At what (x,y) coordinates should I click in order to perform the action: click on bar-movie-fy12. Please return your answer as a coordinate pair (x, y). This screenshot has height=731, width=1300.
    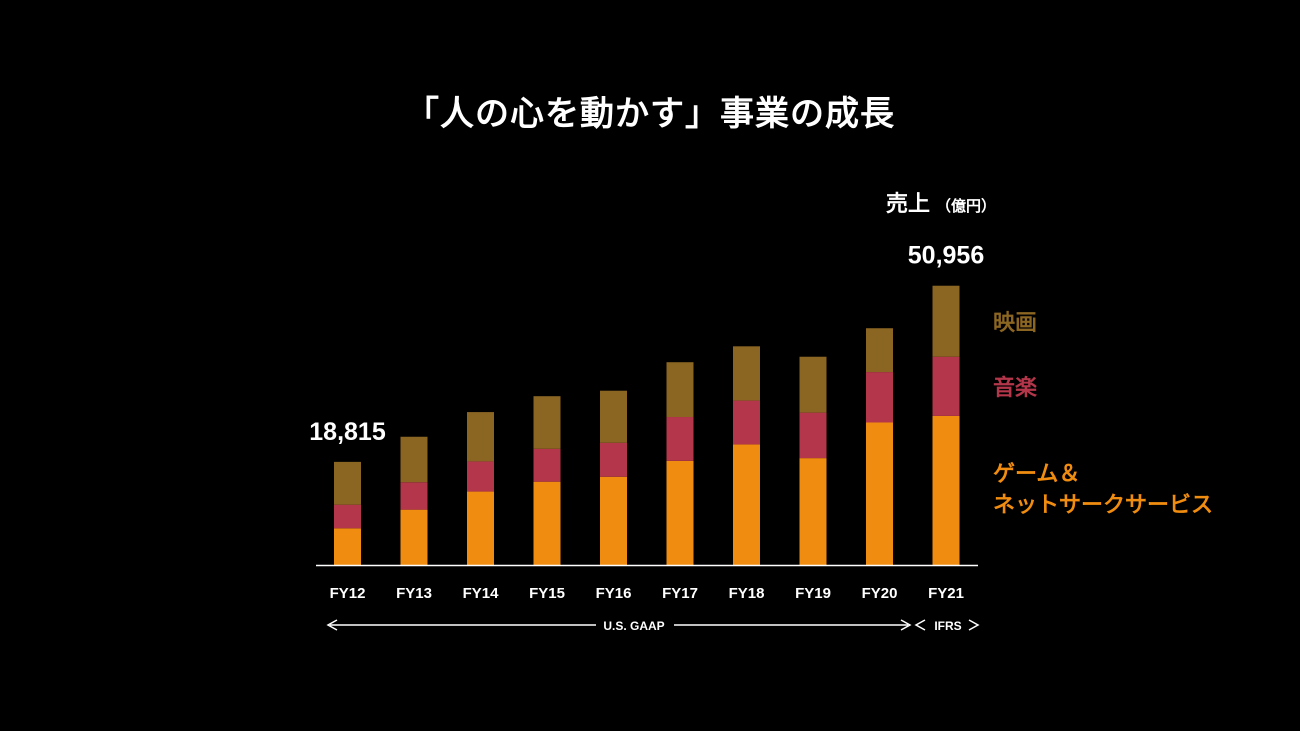
    Looking at the image, I should click on (347, 483).